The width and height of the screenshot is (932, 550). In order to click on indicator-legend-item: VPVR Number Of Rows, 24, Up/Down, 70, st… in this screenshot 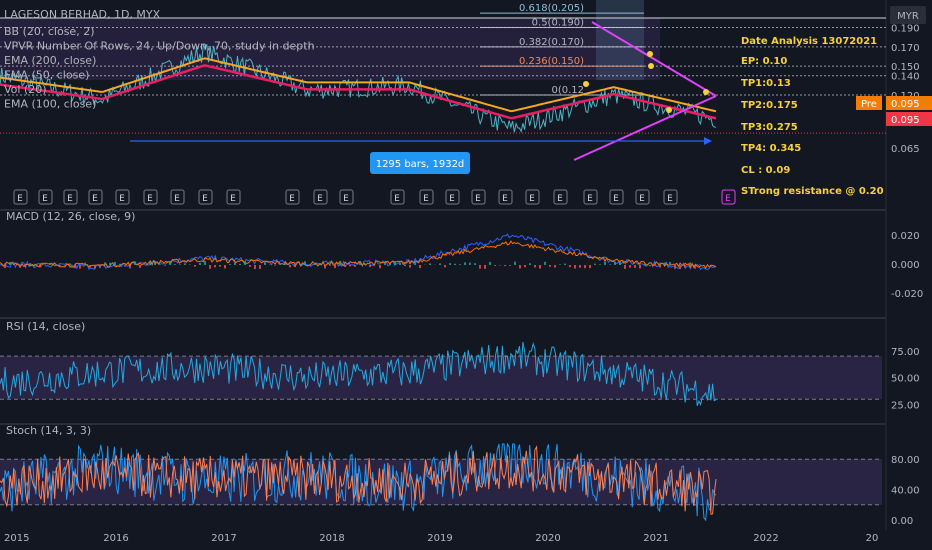, I will do `click(159, 46)`.